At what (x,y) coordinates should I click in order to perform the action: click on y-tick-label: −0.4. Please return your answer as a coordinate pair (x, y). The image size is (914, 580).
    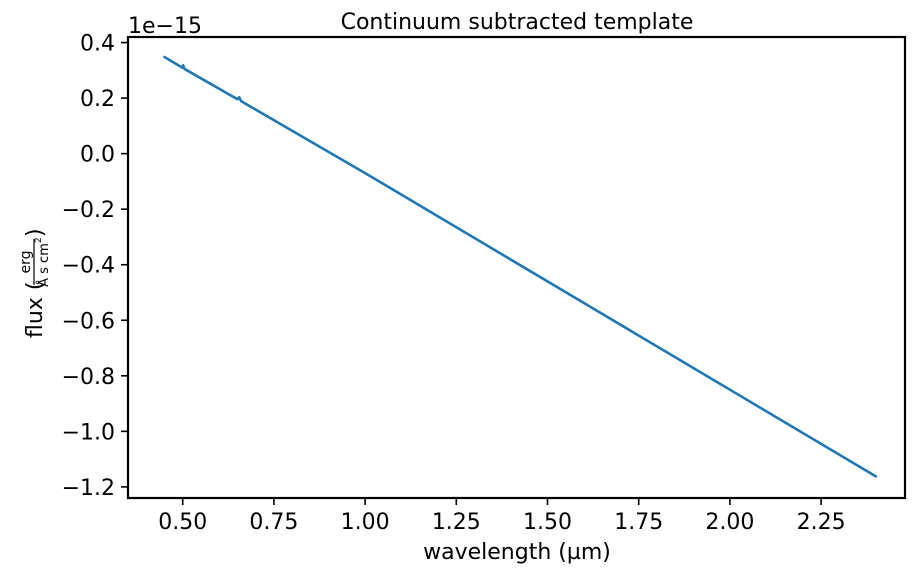
    Looking at the image, I should click on (88, 266).